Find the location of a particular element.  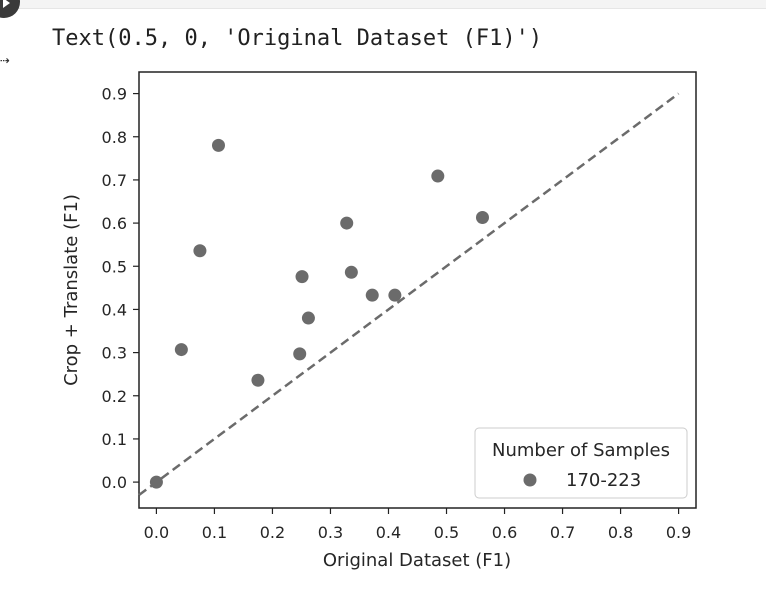

x-tick-label: 0.5 is located at coordinates (446, 532).